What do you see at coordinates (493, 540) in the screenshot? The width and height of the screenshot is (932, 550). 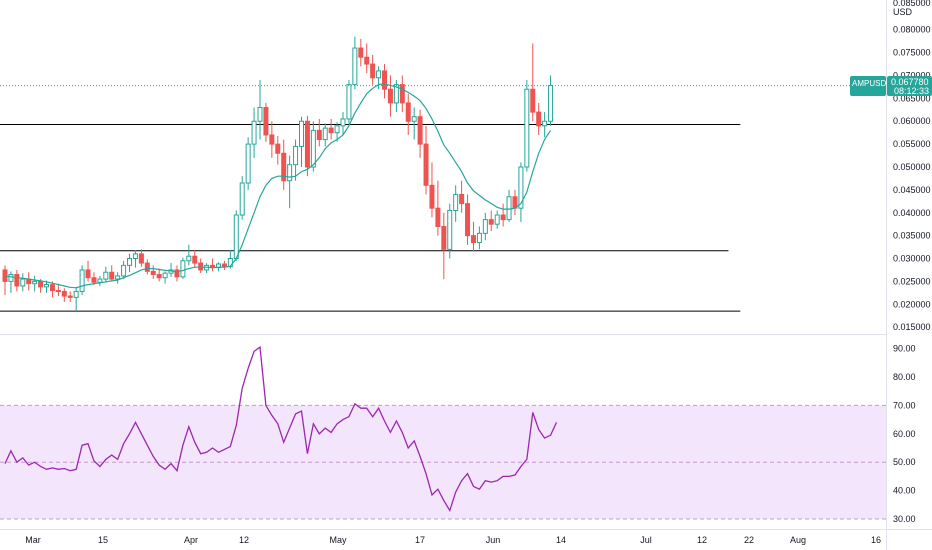 I see `time-tick-label: Jun` at bounding box center [493, 540].